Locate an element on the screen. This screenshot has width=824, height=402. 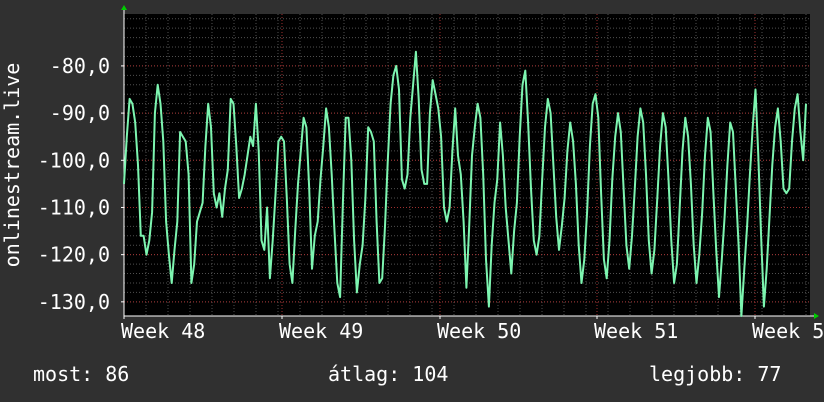
stat-best-value: 77 is located at coordinates (769, 374).